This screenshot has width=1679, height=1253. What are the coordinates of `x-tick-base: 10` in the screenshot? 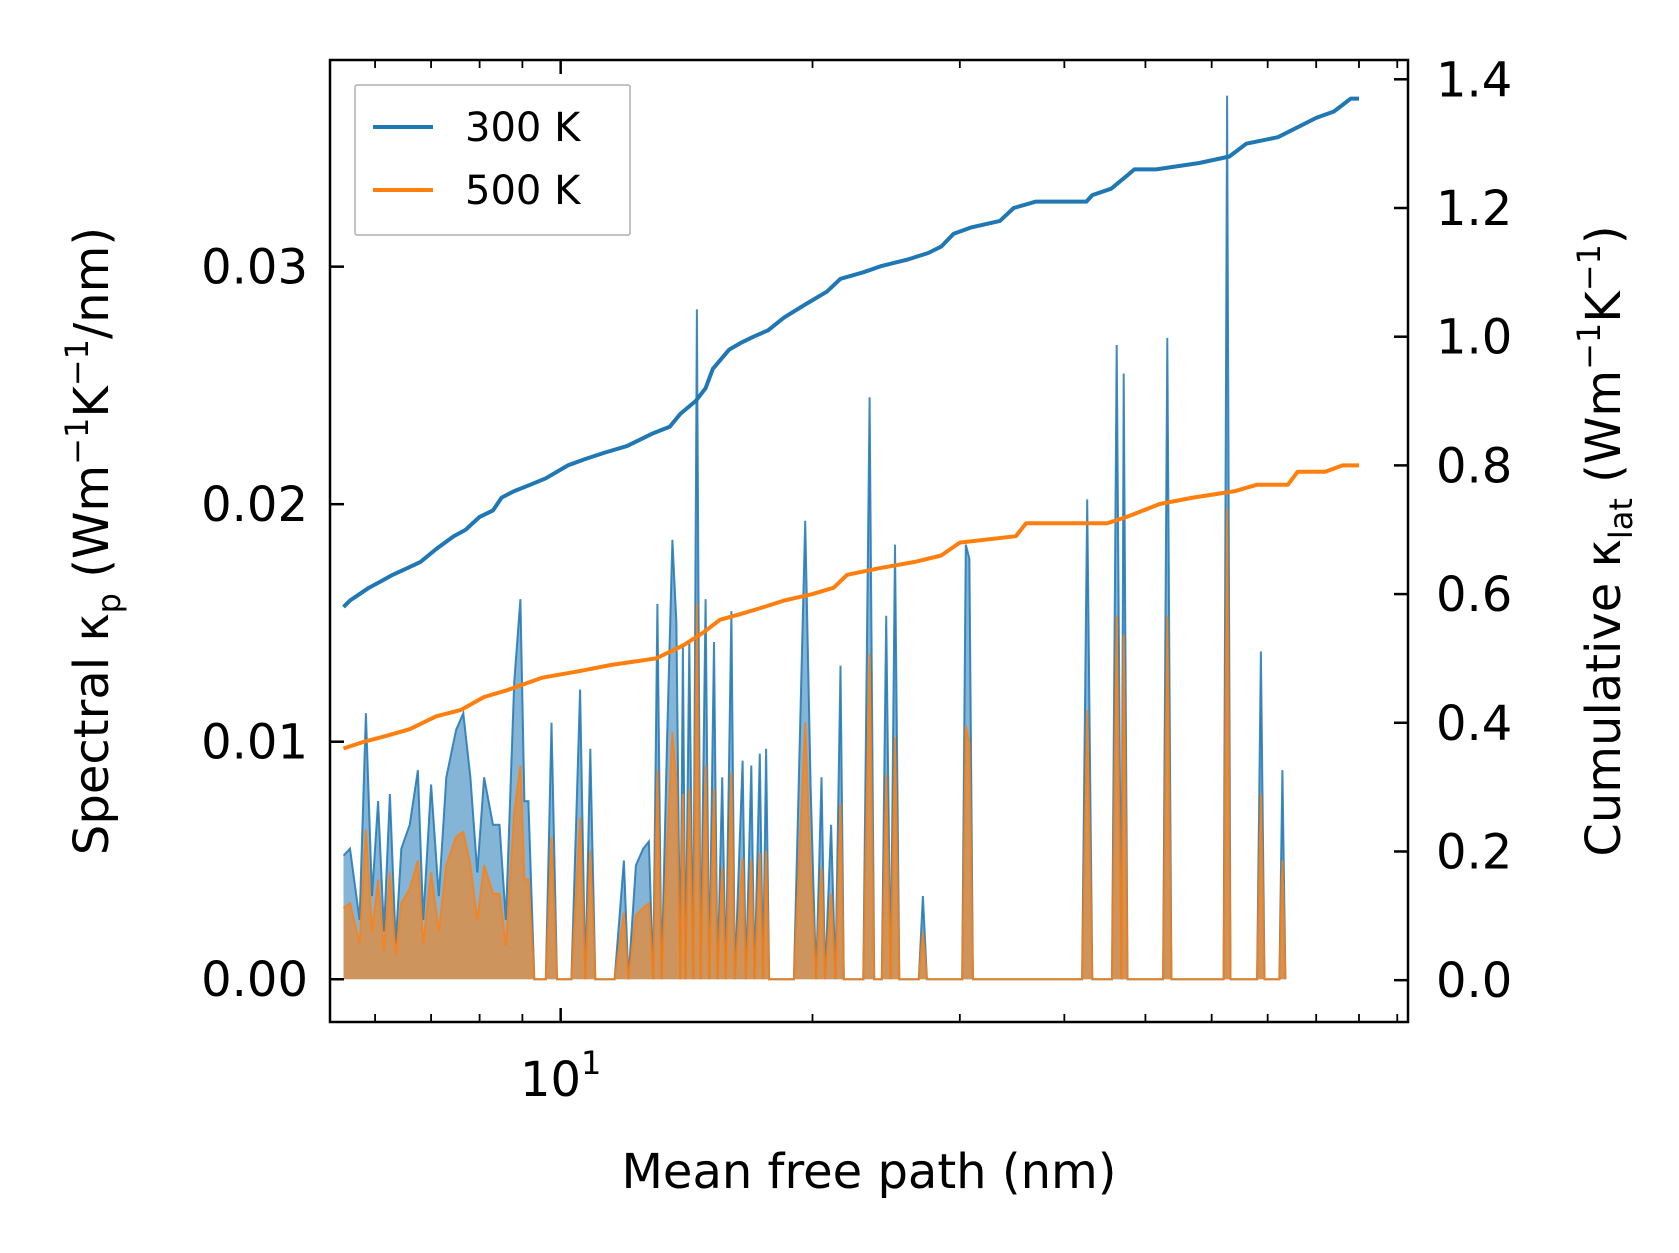 It's located at (550, 1080).